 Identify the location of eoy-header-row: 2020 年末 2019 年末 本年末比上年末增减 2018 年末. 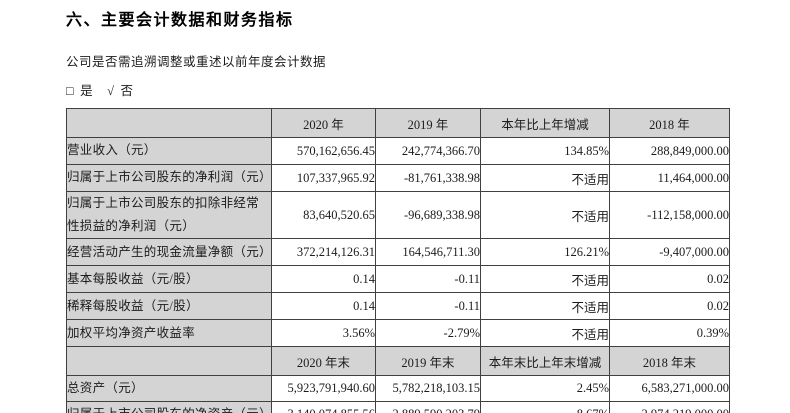
(398, 361).